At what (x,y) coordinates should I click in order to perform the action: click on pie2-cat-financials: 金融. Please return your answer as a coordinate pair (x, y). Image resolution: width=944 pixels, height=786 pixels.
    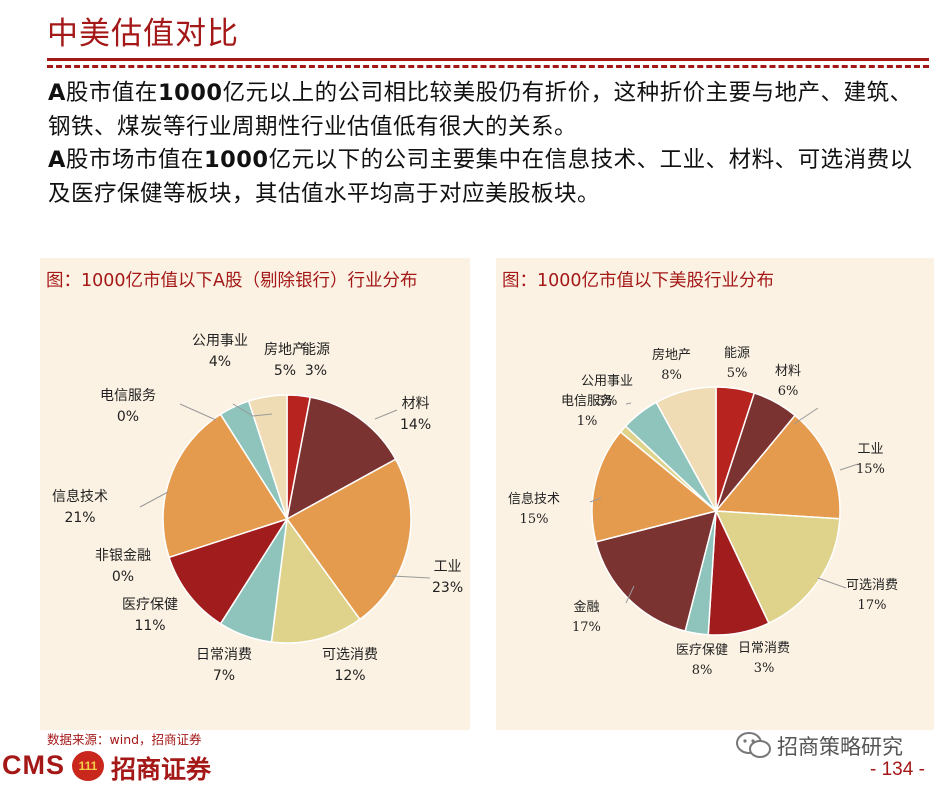
    Looking at the image, I should click on (586, 607).